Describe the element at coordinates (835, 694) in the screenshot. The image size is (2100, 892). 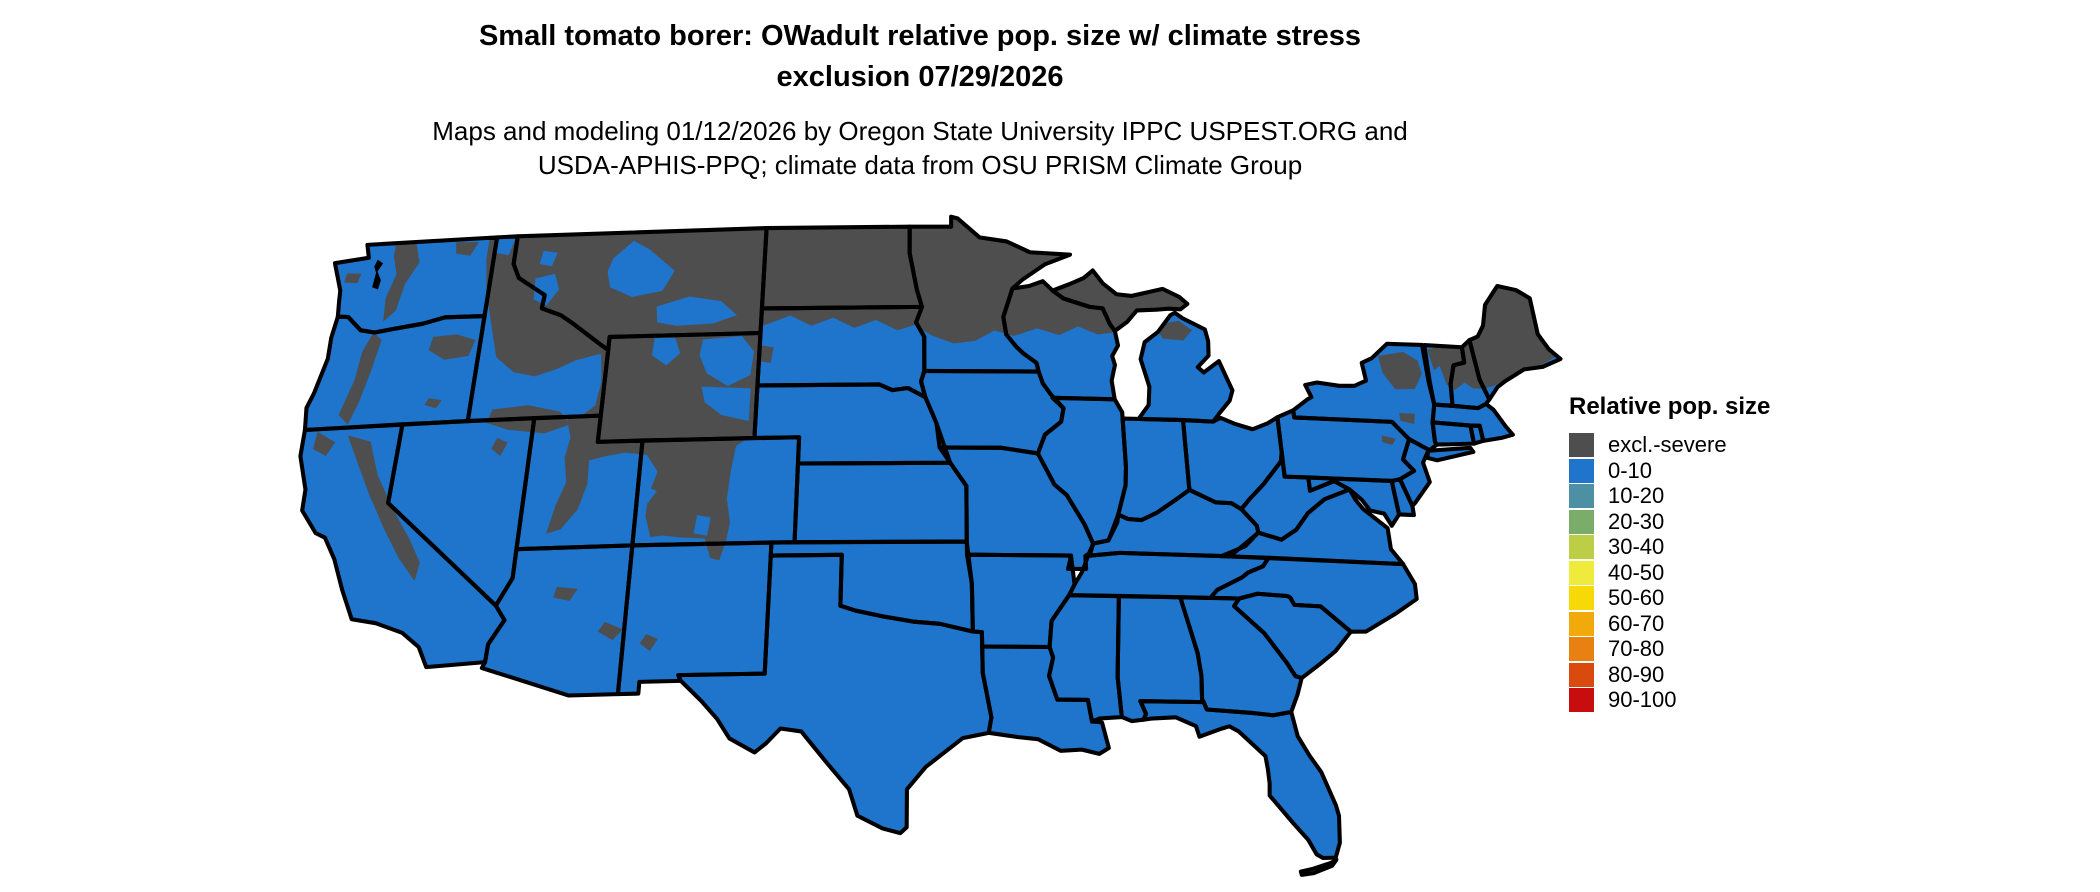
I see `state-border-texas` at that location.